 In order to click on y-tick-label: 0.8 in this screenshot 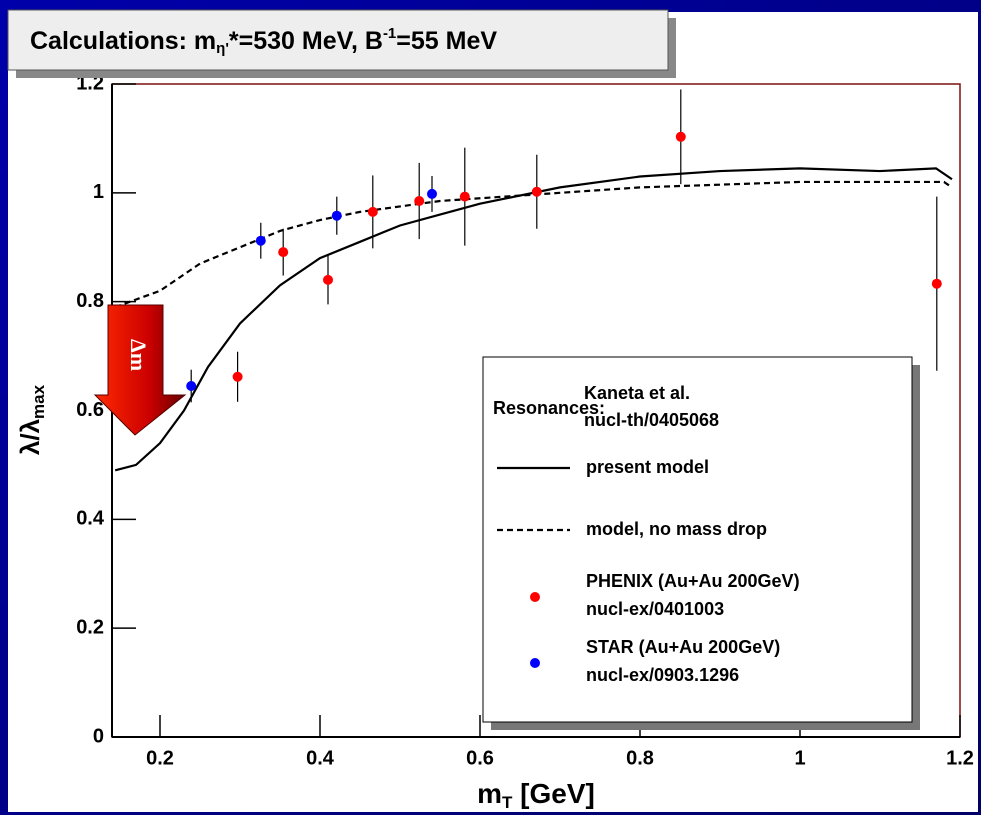, I will do `click(90, 301)`.